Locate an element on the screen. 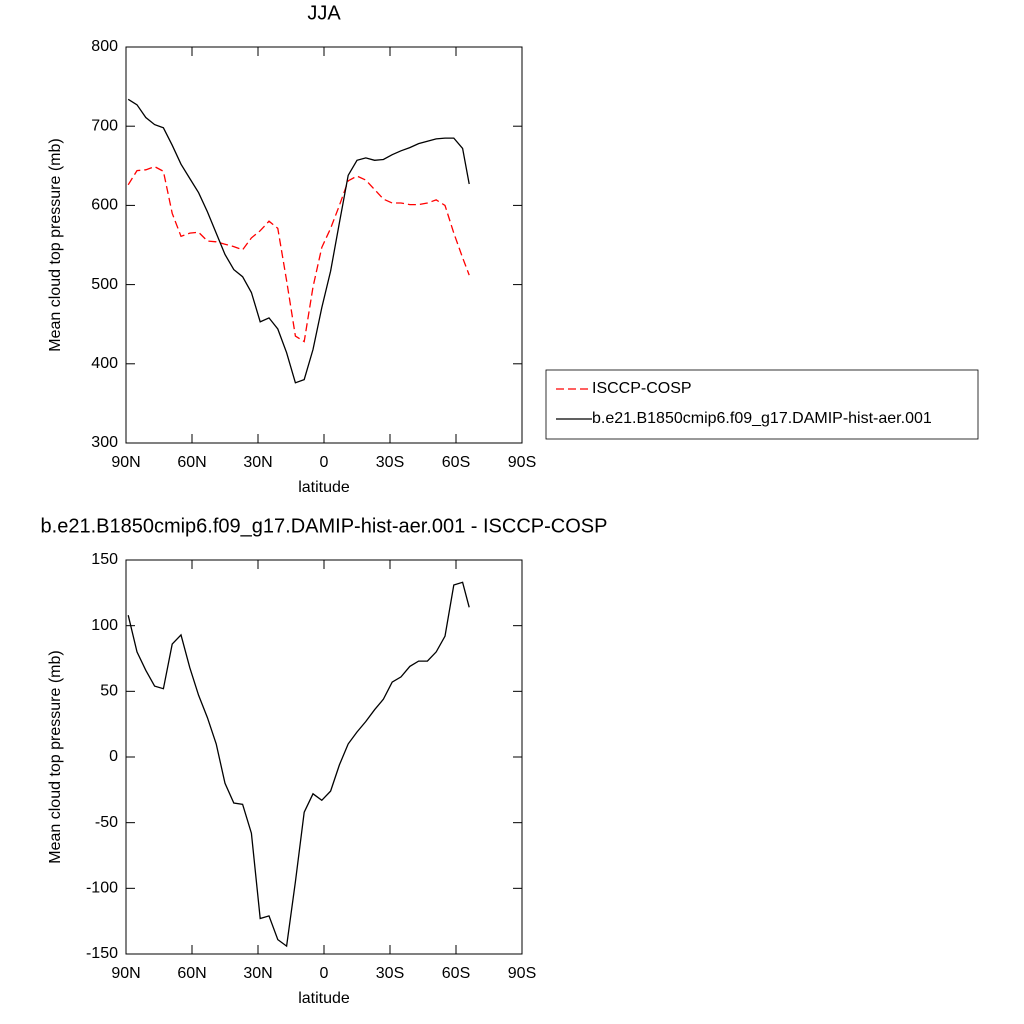 This screenshot has width=1024, height=1024. y-tick-label: -100 is located at coordinates (102, 888).